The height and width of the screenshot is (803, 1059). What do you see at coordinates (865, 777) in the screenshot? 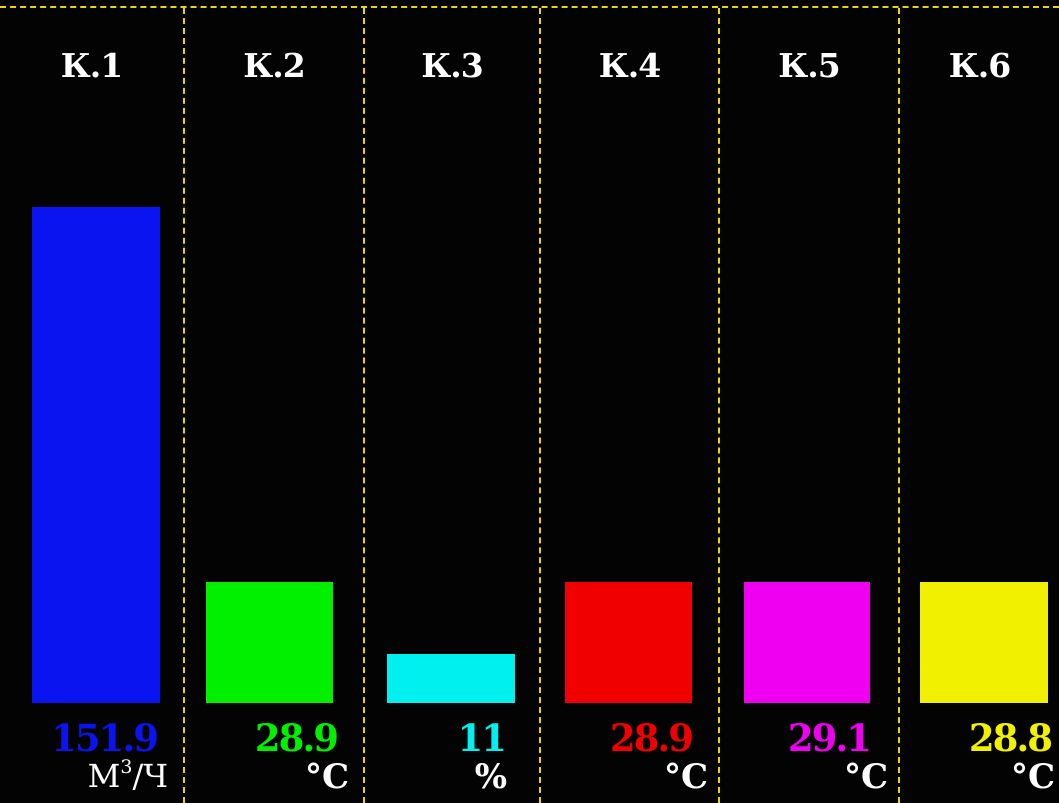
I see `channel-5-unit: °С` at bounding box center [865, 777].